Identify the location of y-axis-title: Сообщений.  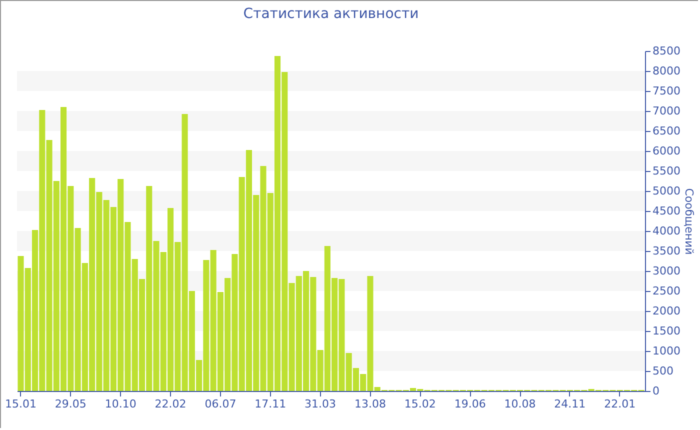
(689, 221).